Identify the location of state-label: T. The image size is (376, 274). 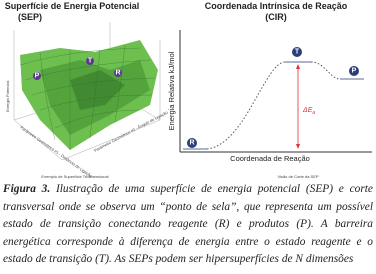
(297, 52).